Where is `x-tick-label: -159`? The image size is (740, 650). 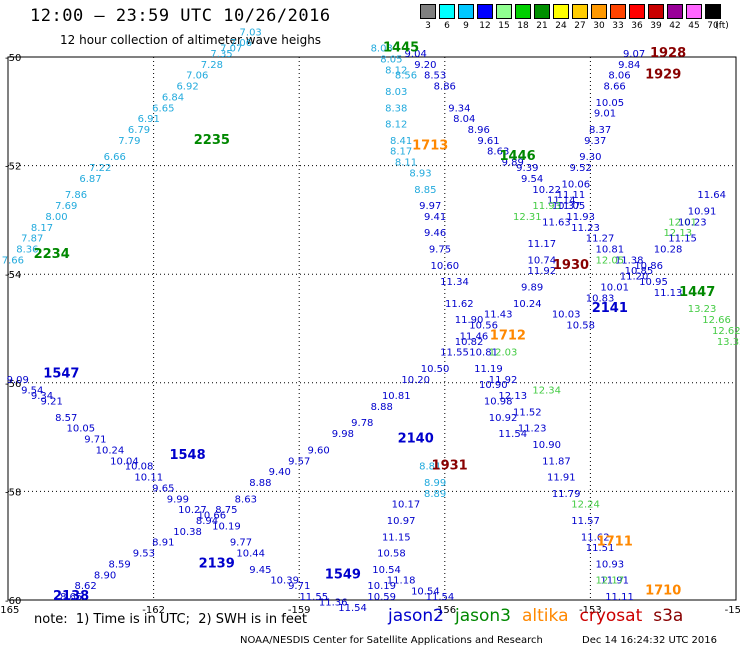 x-tick-label: -159 is located at coordinates (299, 610).